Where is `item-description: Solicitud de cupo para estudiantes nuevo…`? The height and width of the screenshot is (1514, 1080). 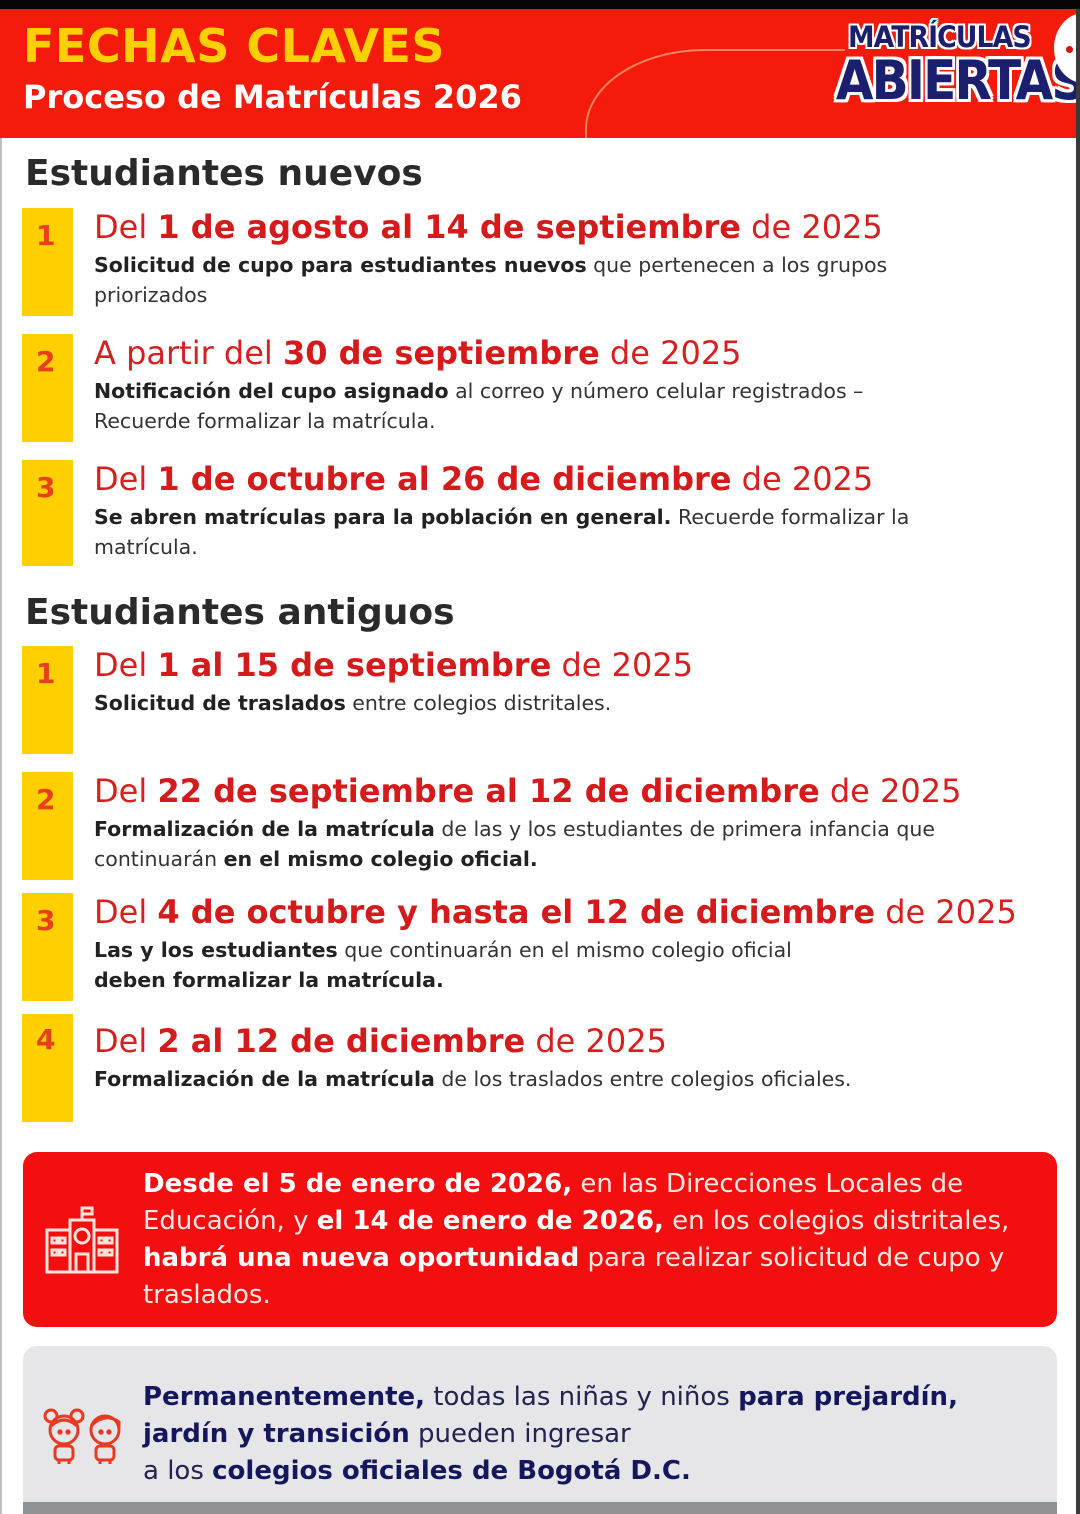
item-description: Solicitud de cupo para estudiantes nuevo… is located at coordinates (491, 280).